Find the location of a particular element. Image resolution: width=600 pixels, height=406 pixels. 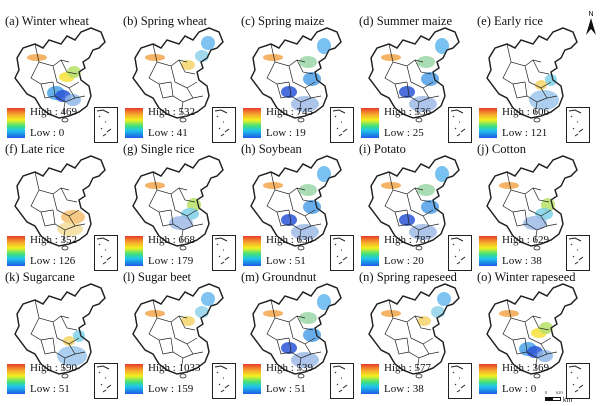

legend-high: High : 668 is located at coordinates (172, 240).